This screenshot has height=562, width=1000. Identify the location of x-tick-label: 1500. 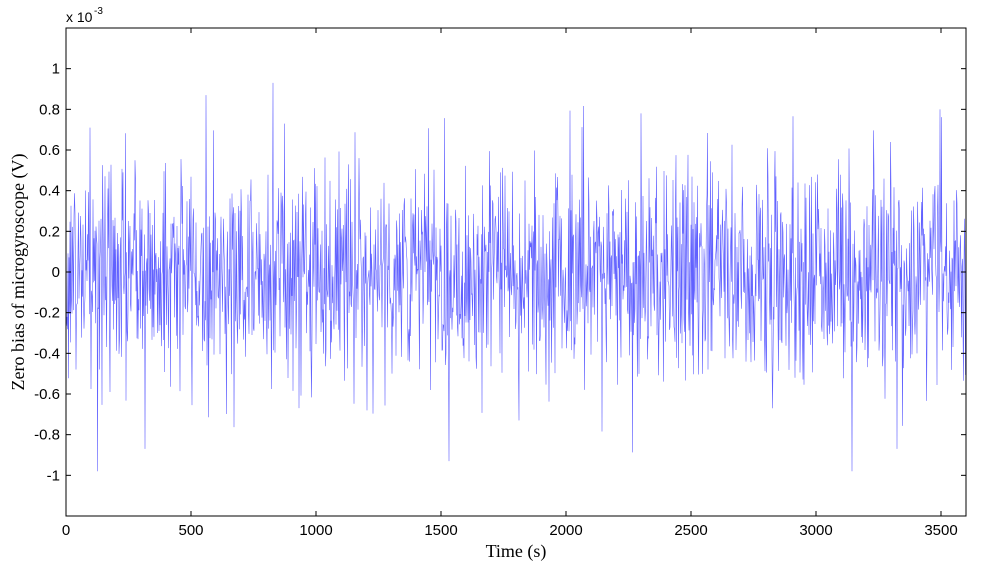
(440, 530).